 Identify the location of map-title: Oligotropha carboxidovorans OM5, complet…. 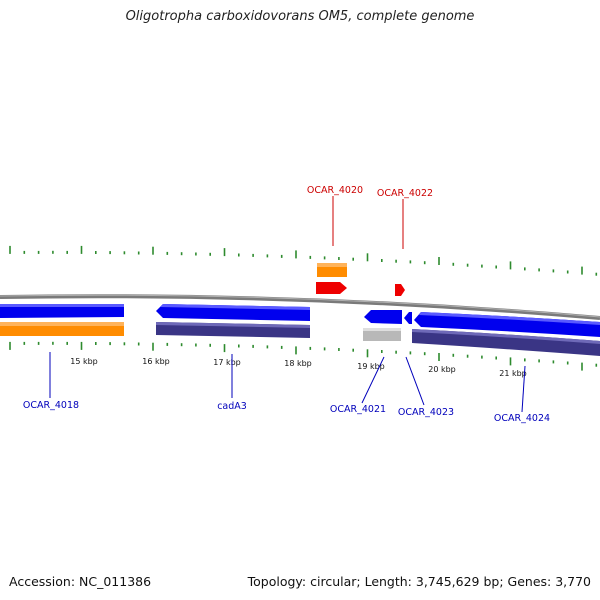
(300, 16).